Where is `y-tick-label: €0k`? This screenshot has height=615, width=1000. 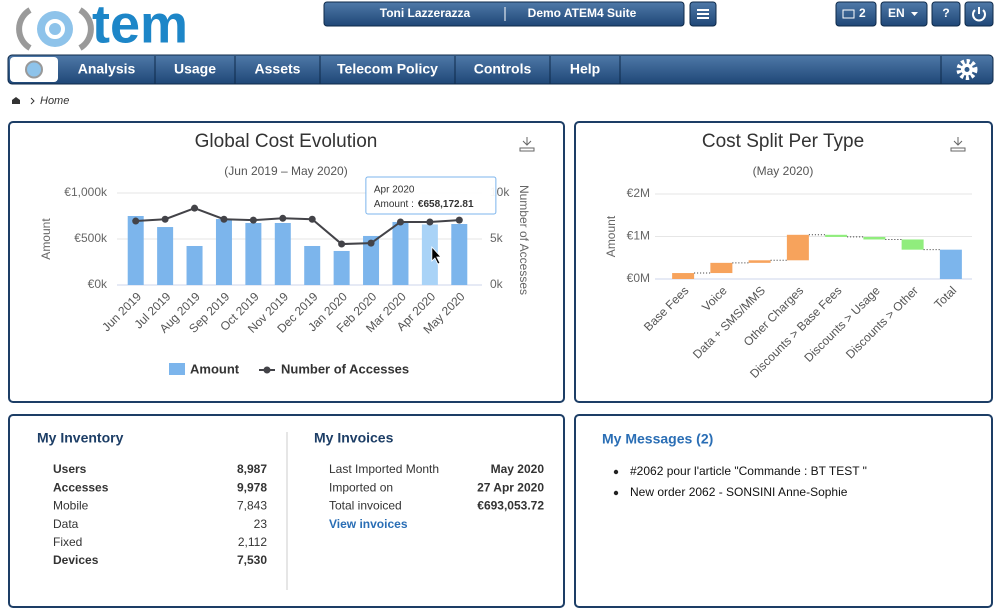 y-tick-label: €0k is located at coordinates (98, 284).